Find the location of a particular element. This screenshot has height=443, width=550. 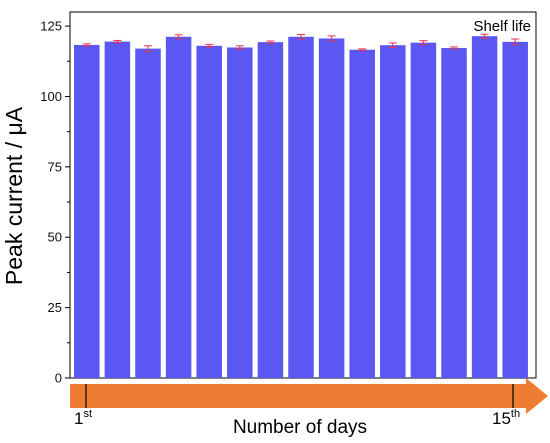

y-tick-label: 100 is located at coordinates (51, 96).